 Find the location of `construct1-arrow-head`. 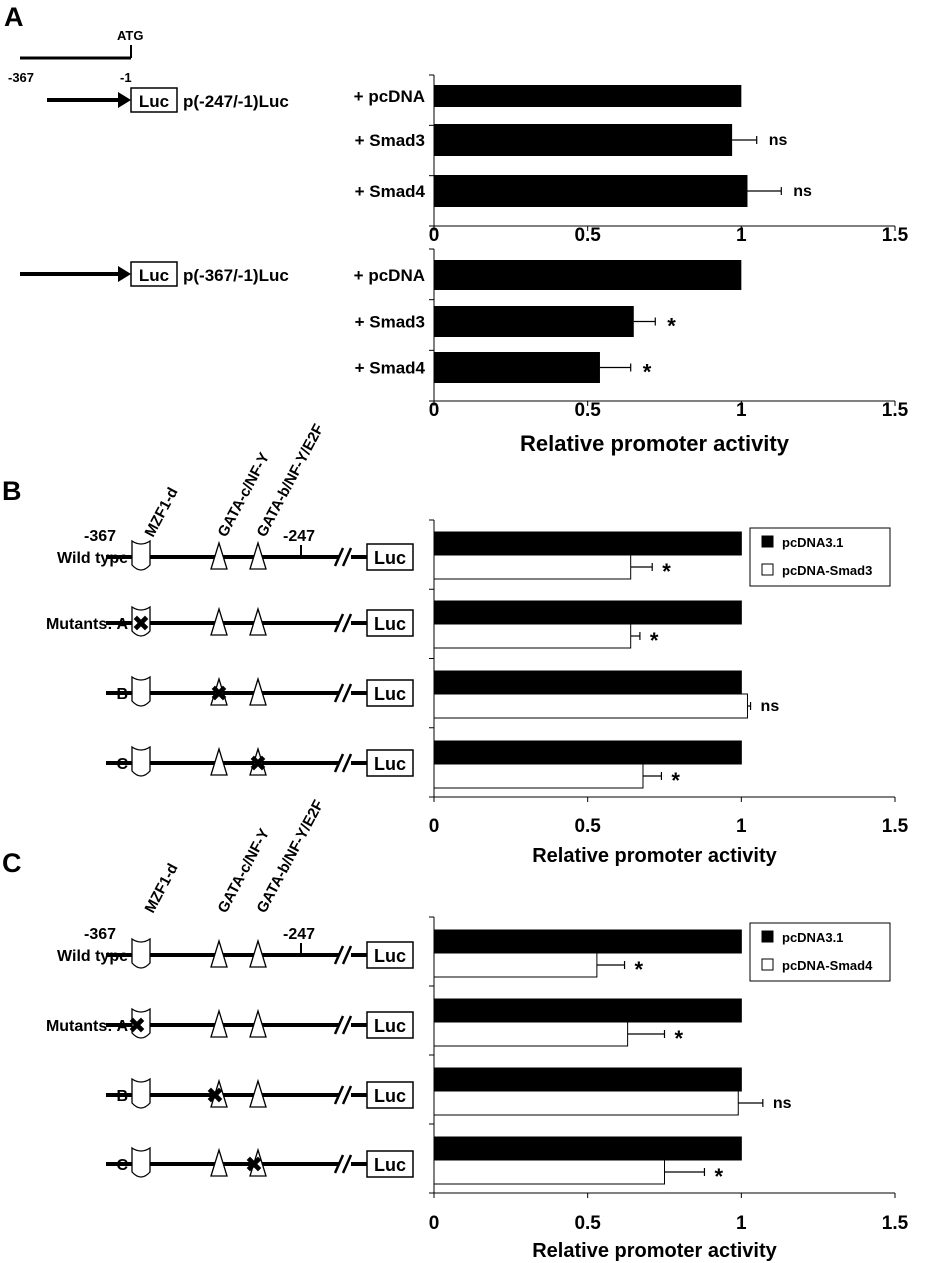

construct1-arrow-head is located at coordinates (124, 100).